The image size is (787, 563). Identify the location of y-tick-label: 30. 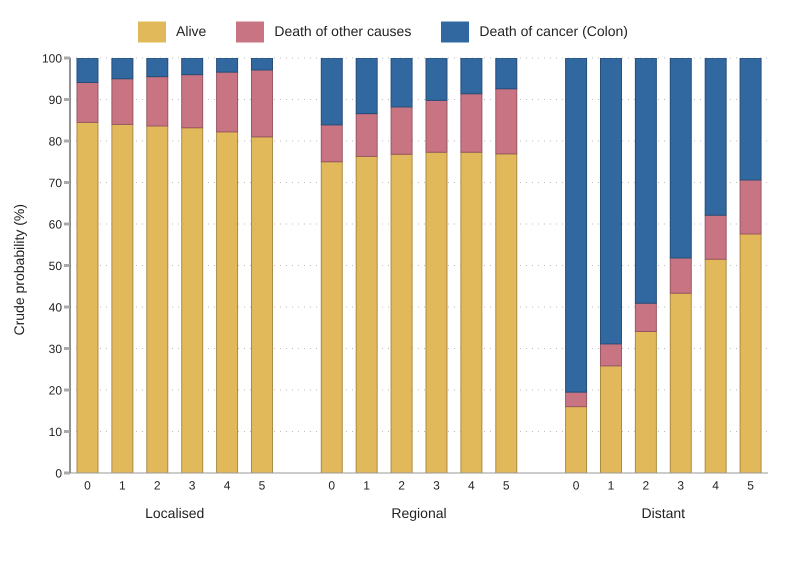
(55, 349).